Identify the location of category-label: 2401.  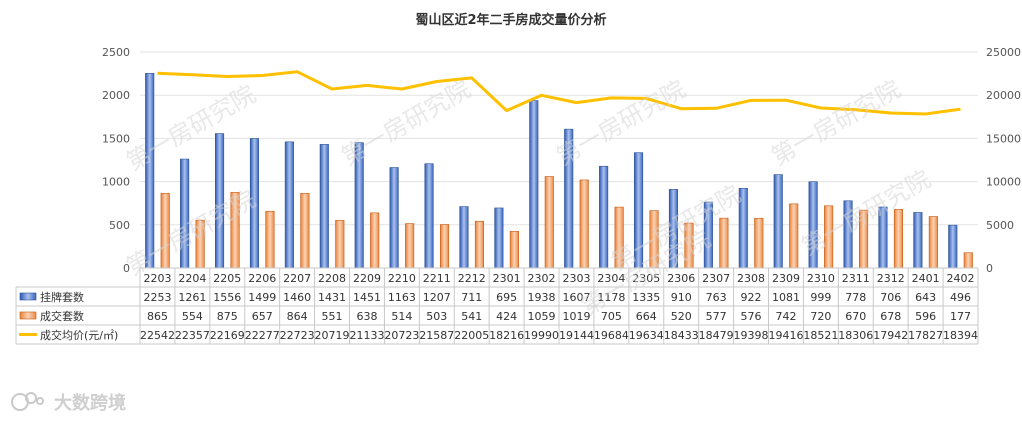
(926, 278).